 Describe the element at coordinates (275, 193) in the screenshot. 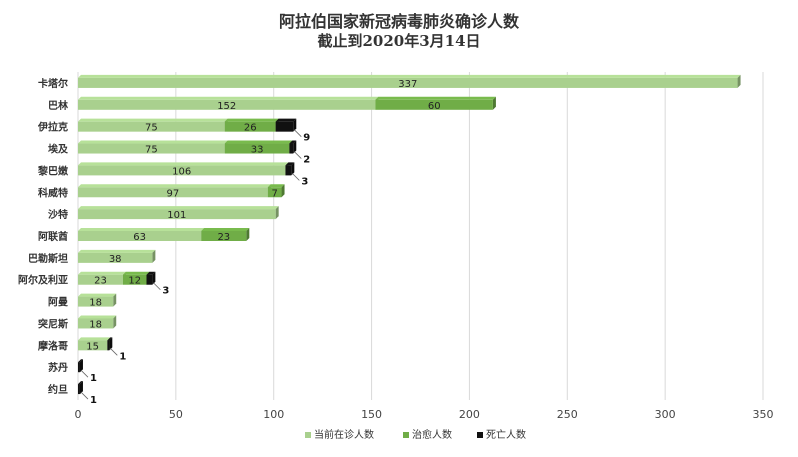

I see `data-label: 7` at that location.